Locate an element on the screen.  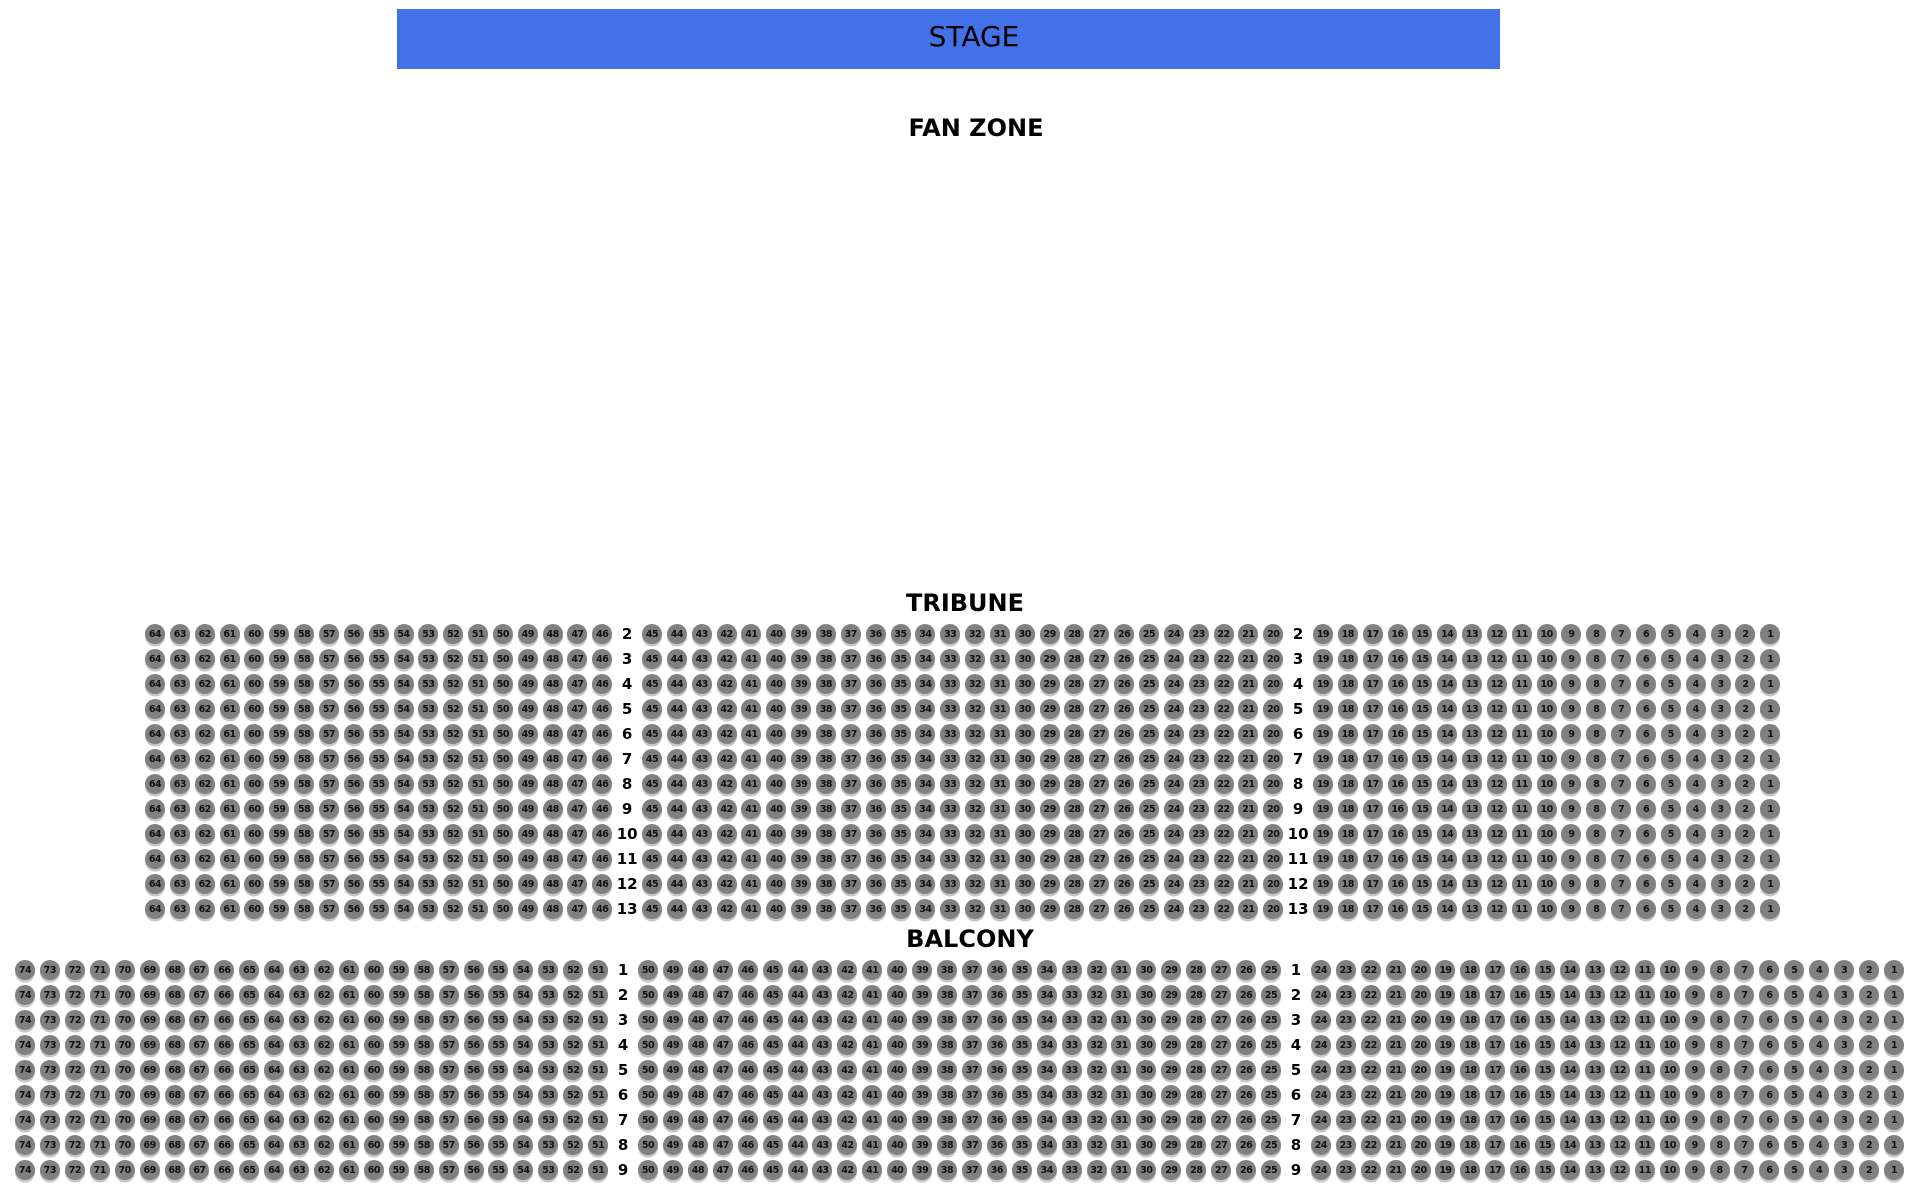
seat: 20 is located at coordinates (1420, 1020).